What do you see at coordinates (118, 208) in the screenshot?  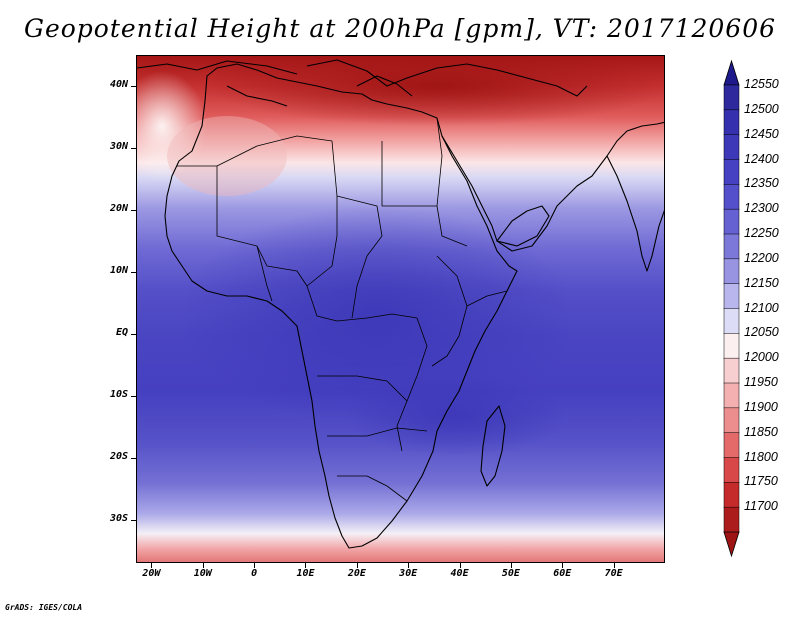 I see `latitude-label: 20N` at bounding box center [118, 208].